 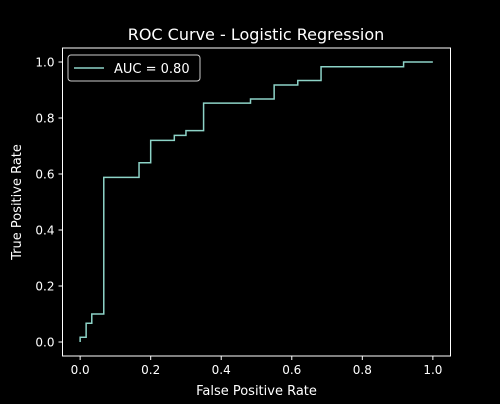 I want to click on legend-box, so click(x=134, y=68).